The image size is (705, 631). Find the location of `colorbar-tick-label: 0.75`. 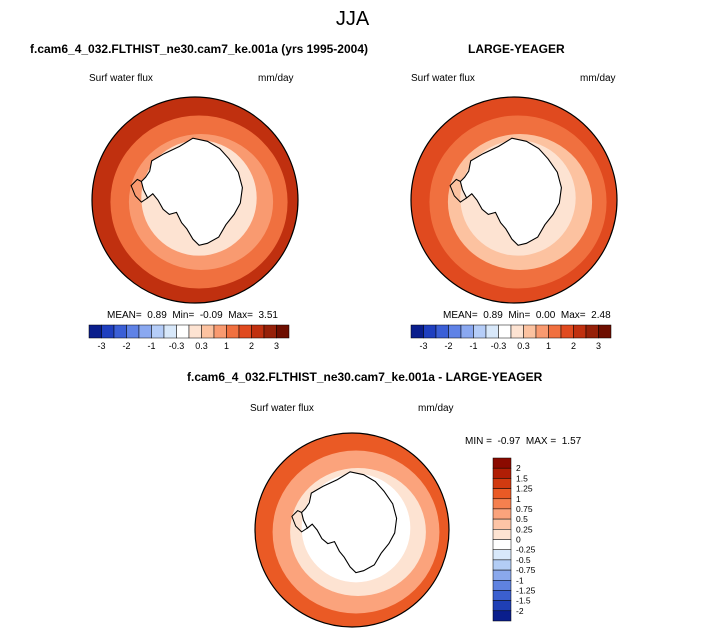

colorbar-tick-label: 0.75 is located at coordinates (524, 509).